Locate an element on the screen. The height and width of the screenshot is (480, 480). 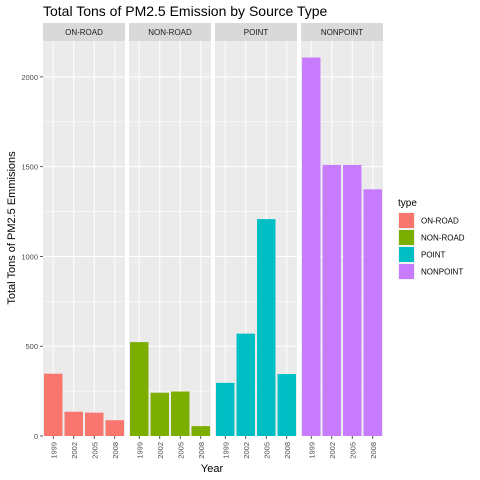
legend-title: type is located at coordinates (407, 203).